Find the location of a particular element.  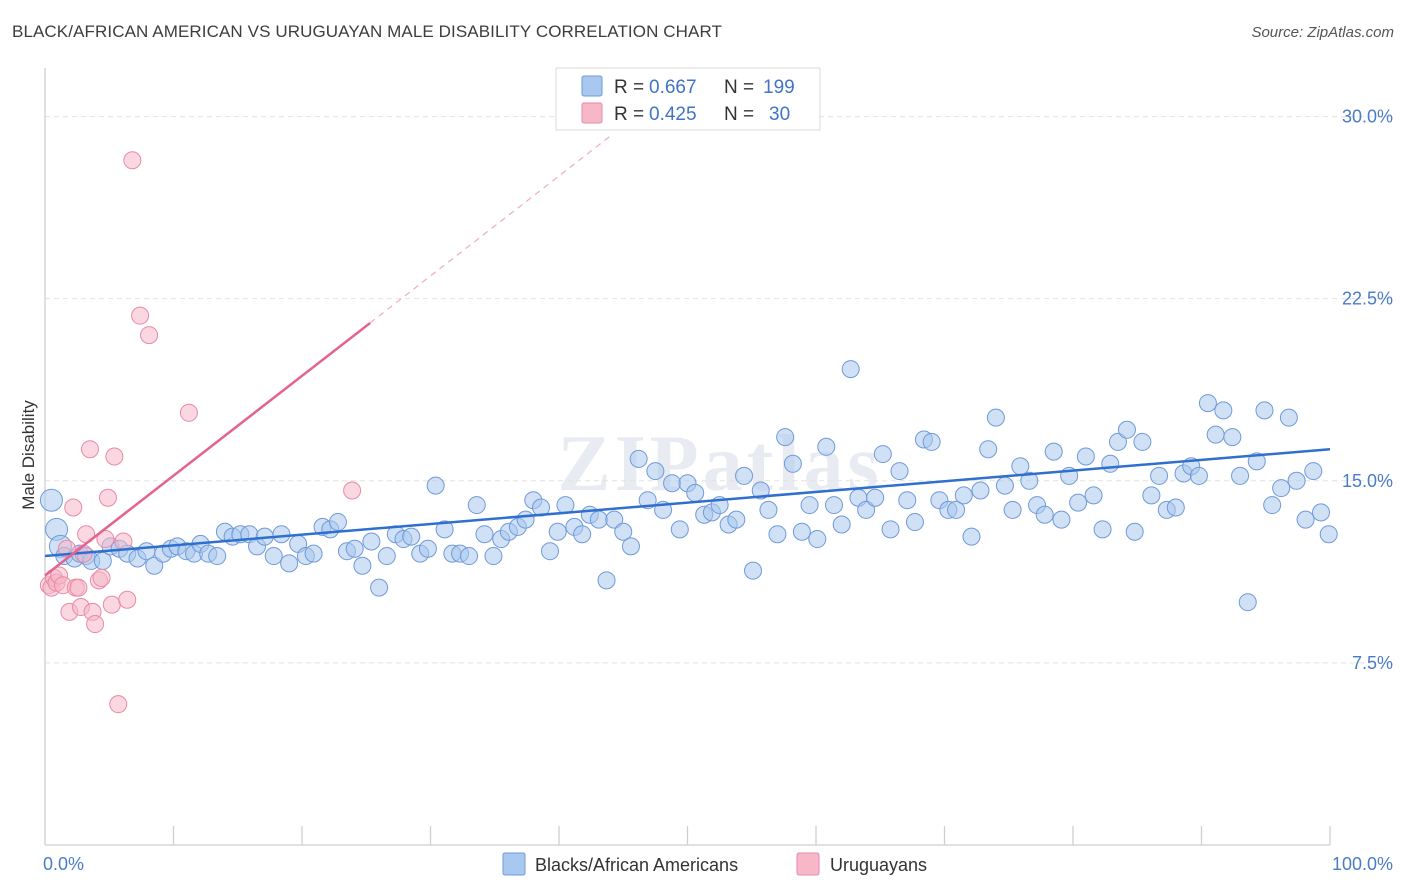

legend-n-value-2: 30 is located at coordinates (779, 114).